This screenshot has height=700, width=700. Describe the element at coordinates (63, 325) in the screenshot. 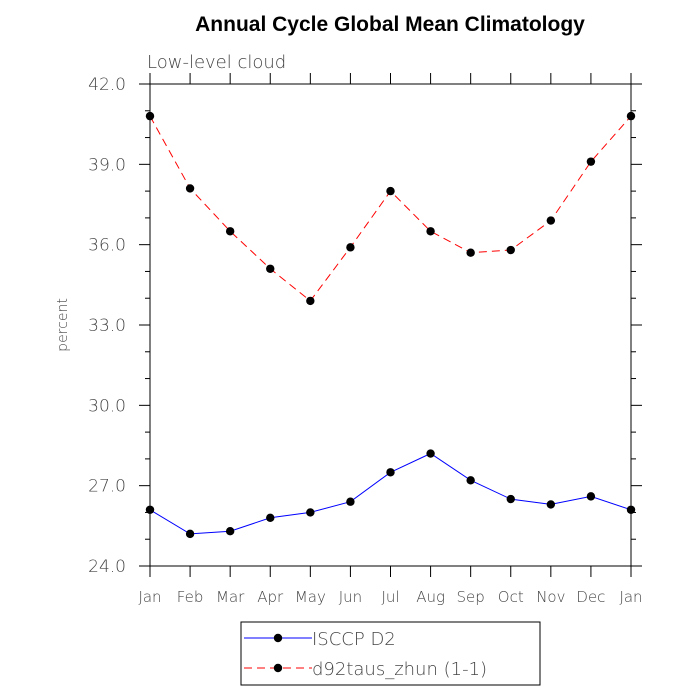

I see `y-axis-label: percent` at that location.